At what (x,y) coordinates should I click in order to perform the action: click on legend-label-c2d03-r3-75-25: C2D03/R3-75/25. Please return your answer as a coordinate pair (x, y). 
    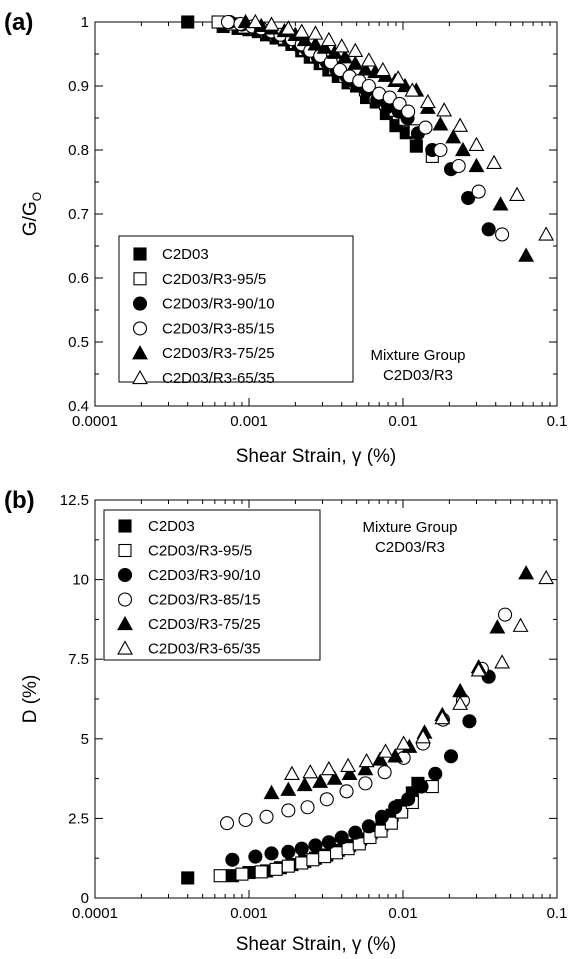
    Looking at the image, I should click on (218, 353).